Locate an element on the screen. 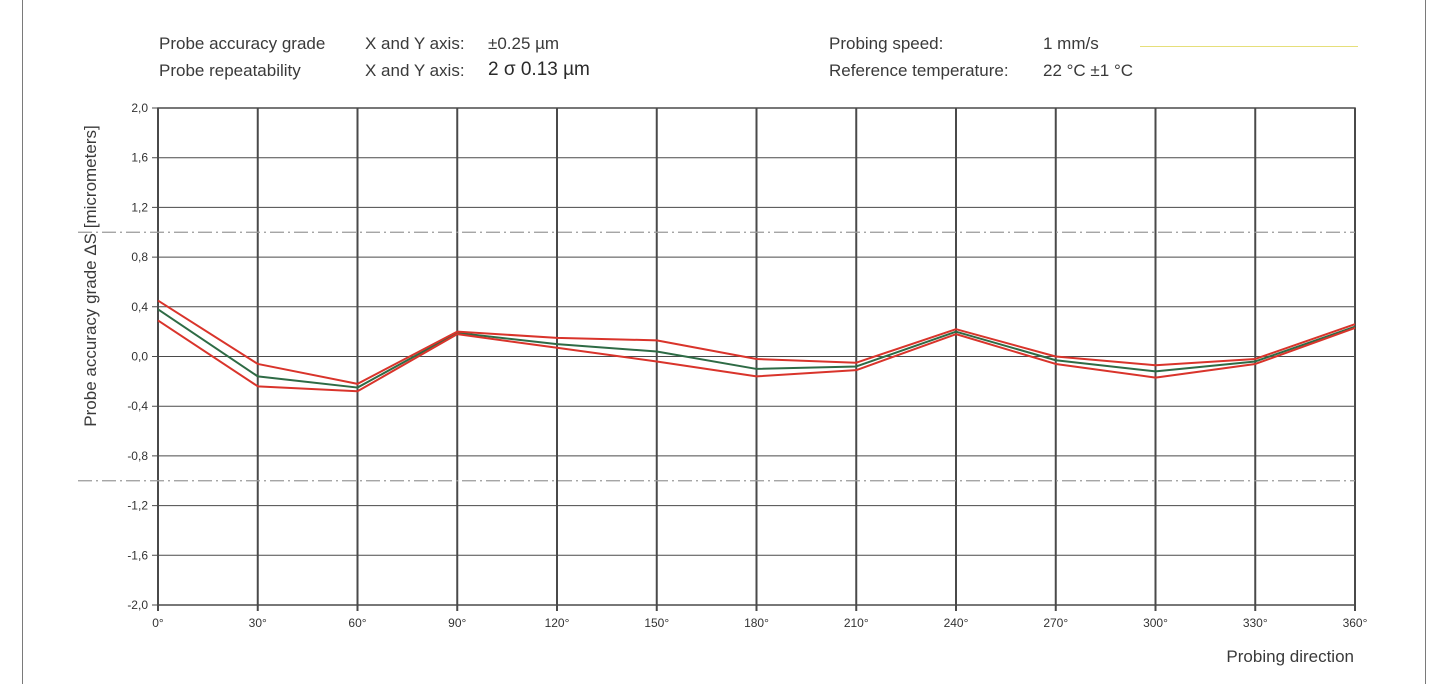  repeatability-axis: X and Y axis: is located at coordinates (415, 70).